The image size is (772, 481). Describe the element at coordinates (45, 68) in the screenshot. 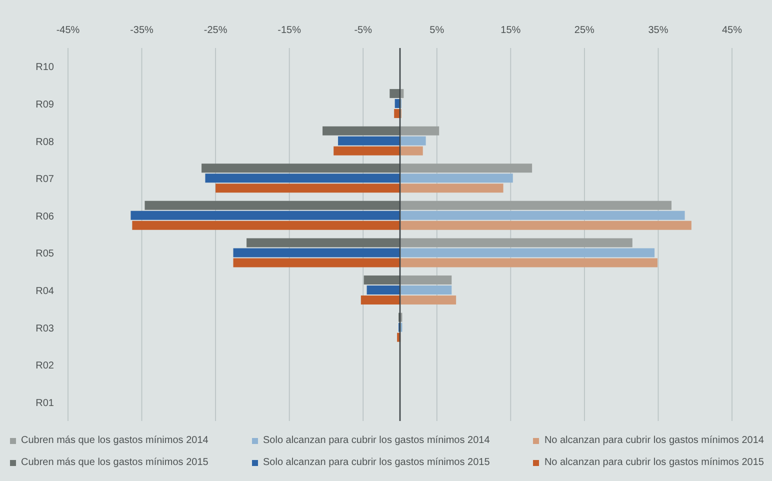

I see `y-tick-label: R10` at that location.